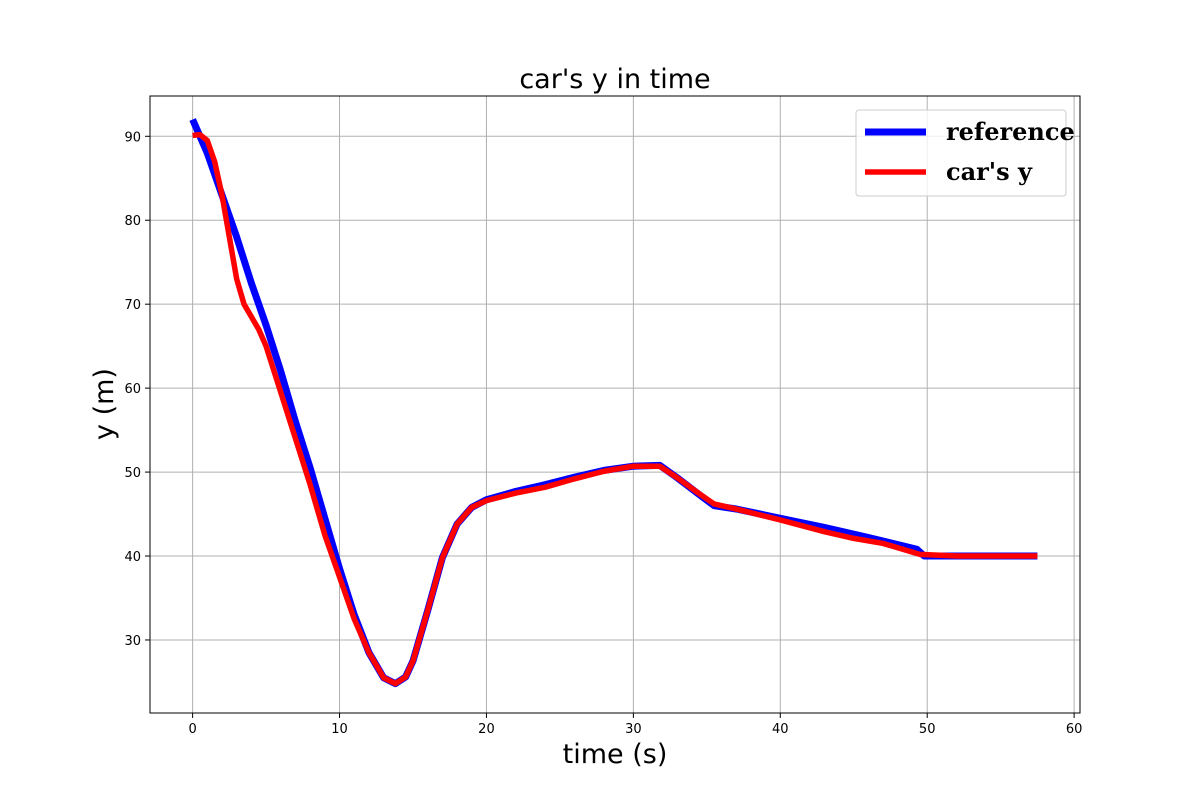 The height and width of the screenshot is (800, 1200). What do you see at coordinates (192, 729) in the screenshot?
I see `x-tick-label: 0` at bounding box center [192, 729].